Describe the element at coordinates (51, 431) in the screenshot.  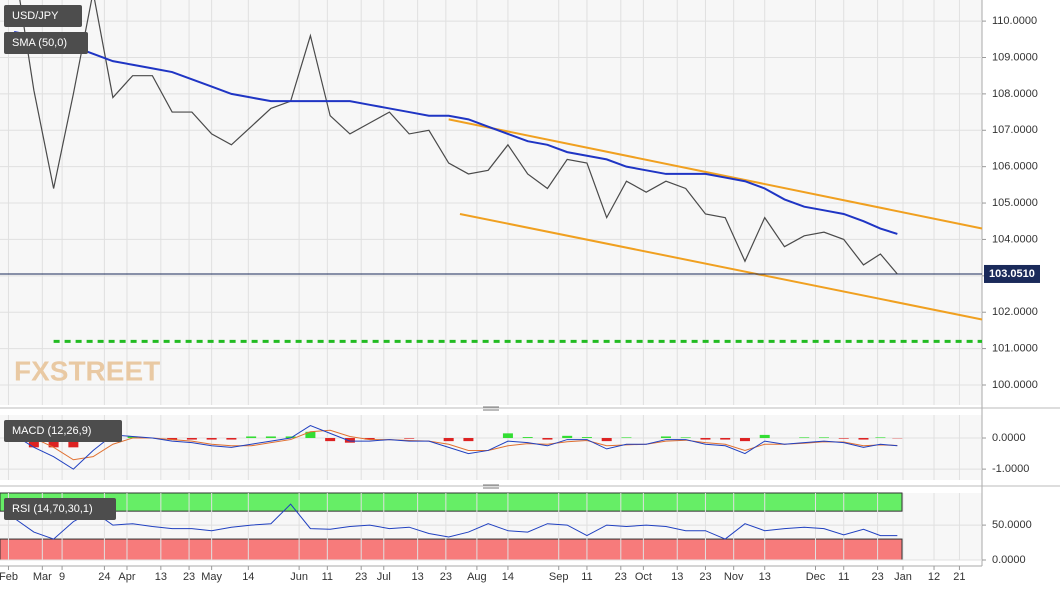
I see `indicator-label: MACD (12,26,9)` at that location.